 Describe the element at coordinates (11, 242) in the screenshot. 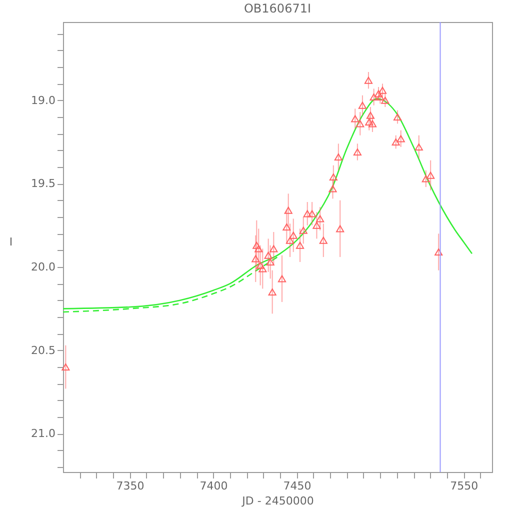

I see `y-axis-title: I` at that location.